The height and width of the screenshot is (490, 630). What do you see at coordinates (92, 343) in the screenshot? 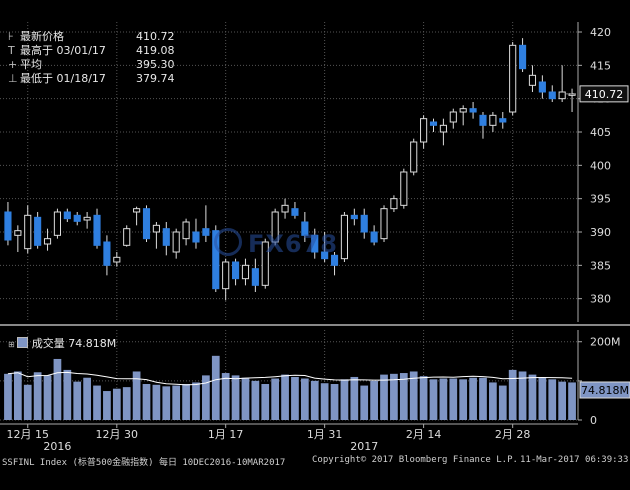
I see `volume-legend-value: 74.818M` at bounding box center [92, 343].